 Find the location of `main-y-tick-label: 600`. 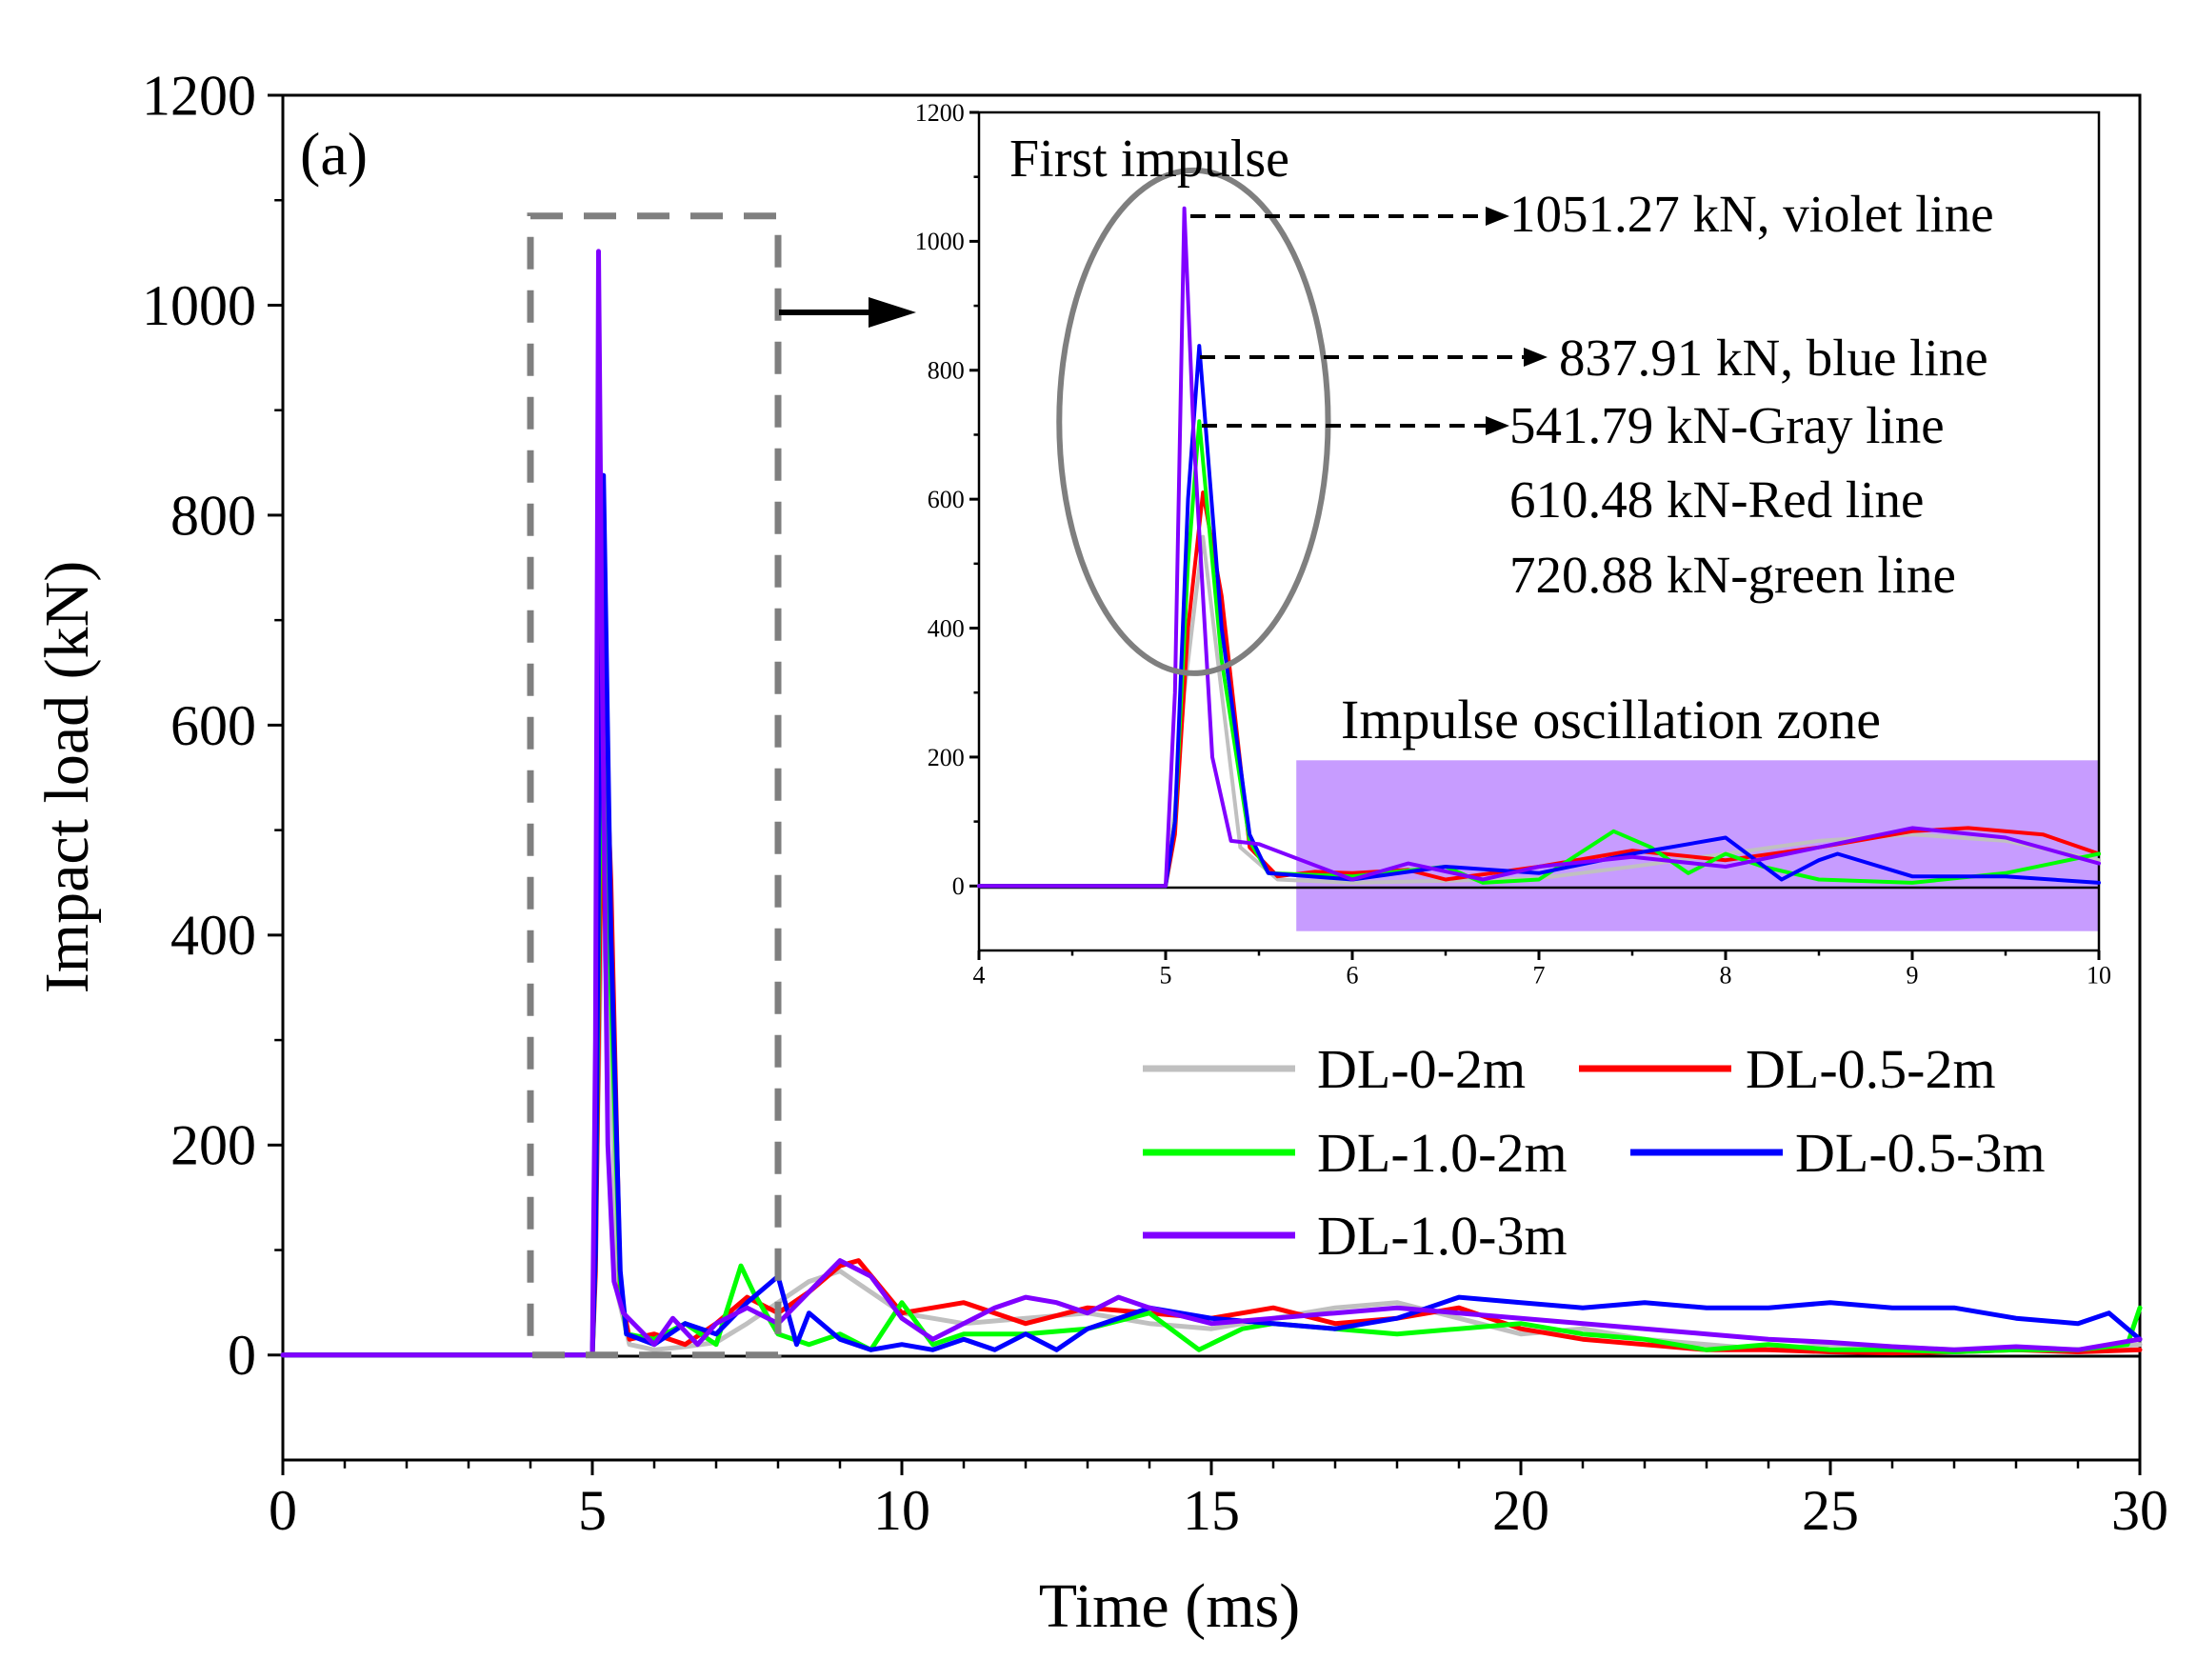

main-y-tick-label: 600 is located at coordinates (213, 725).